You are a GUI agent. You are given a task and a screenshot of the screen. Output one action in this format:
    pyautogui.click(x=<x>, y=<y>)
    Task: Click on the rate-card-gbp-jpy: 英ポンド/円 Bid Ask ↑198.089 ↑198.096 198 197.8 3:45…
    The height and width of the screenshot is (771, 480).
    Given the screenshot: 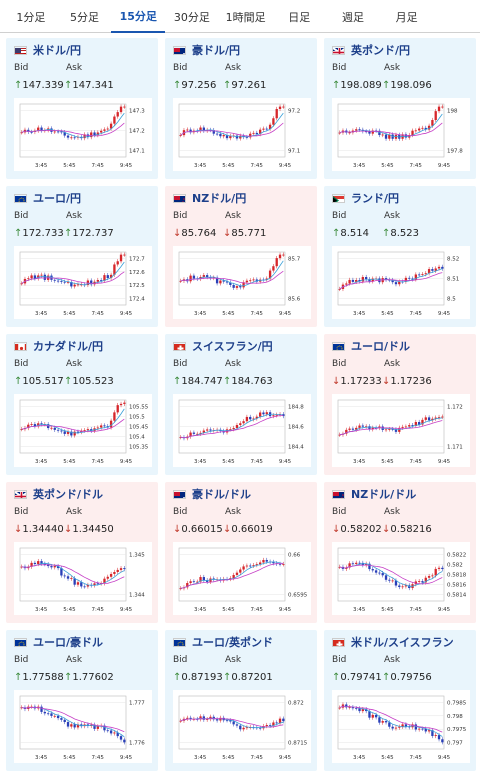 What is the action you would take?
    pyautogui.click(x=400, y=108)
    